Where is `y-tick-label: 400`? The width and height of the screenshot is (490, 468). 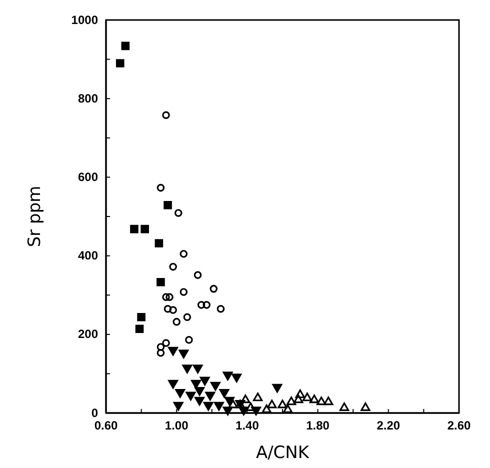 y-tick-label: 400 is located at coordinates (88, 255).